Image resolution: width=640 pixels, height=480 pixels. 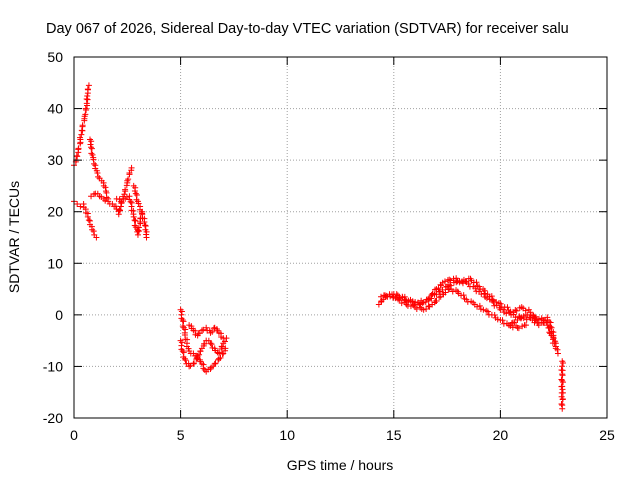 I want to click on y-axis-label: SDTVAR / TECUs, so click(x=14, y=237).